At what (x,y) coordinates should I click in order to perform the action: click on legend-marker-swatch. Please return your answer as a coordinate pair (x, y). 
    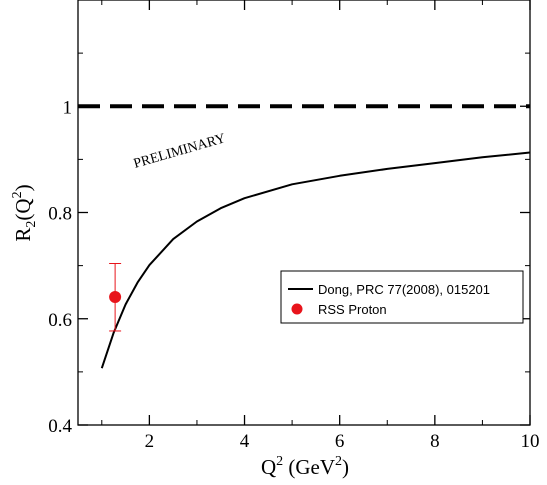
    Looking at the image, I should click on (297, 309).